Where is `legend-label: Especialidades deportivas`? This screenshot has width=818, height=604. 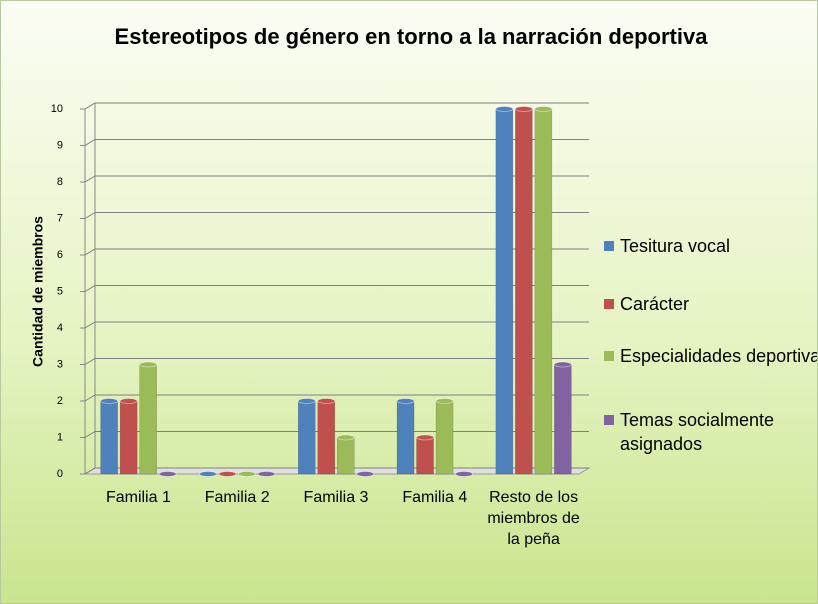
legend-label: Especialidades deportivas is located at coordinates (719, 356).